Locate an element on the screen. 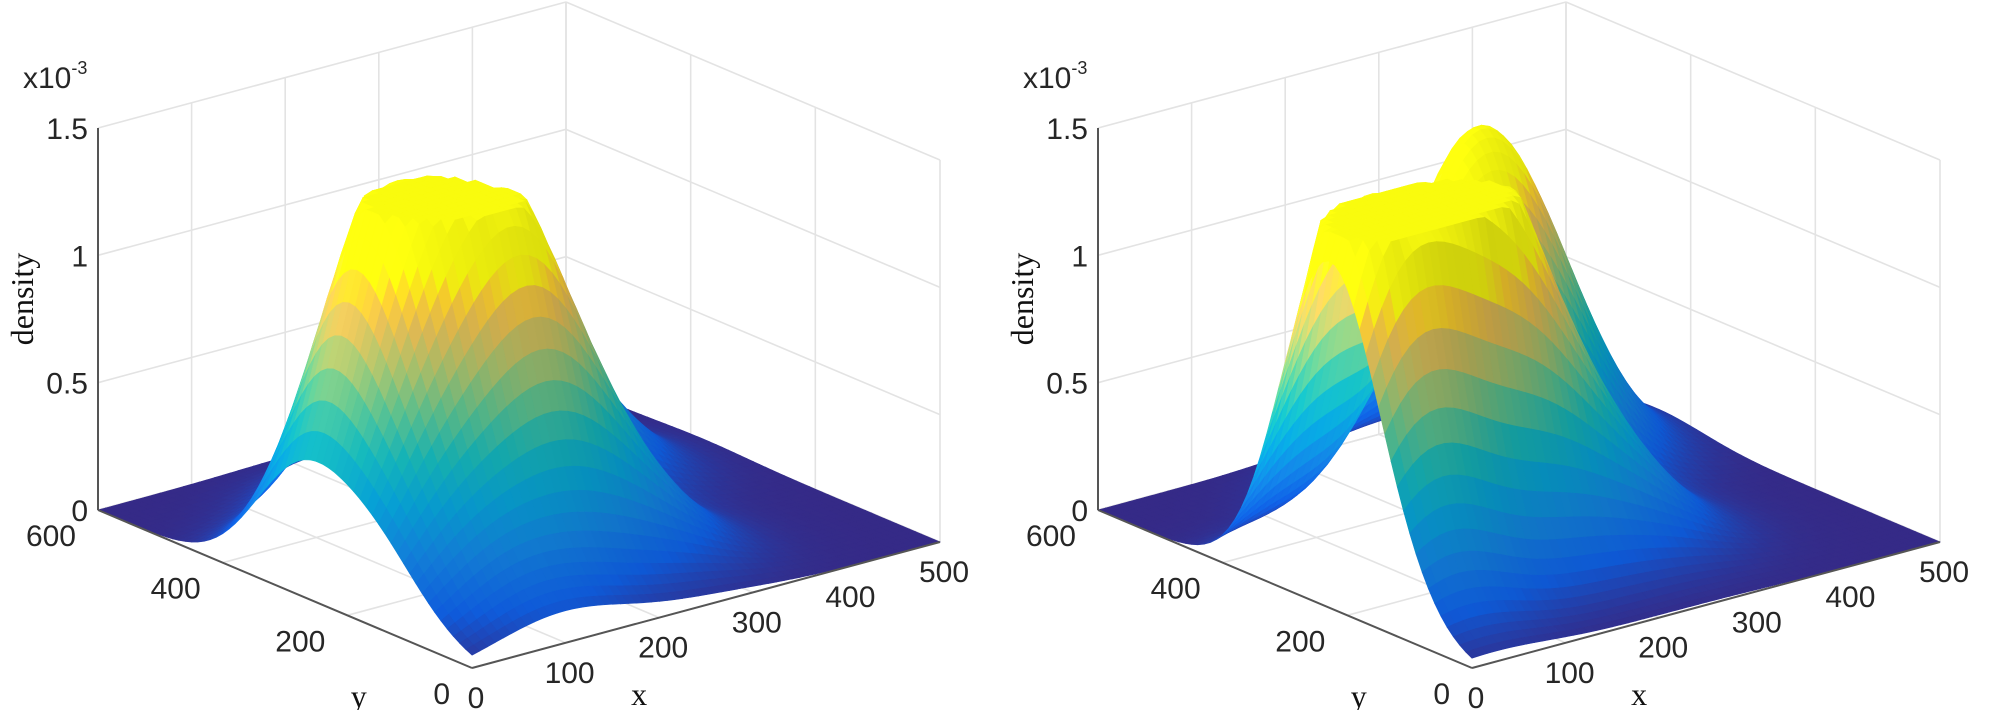  z-exponent-label: x10-3 is located at coordinates (55, 76).